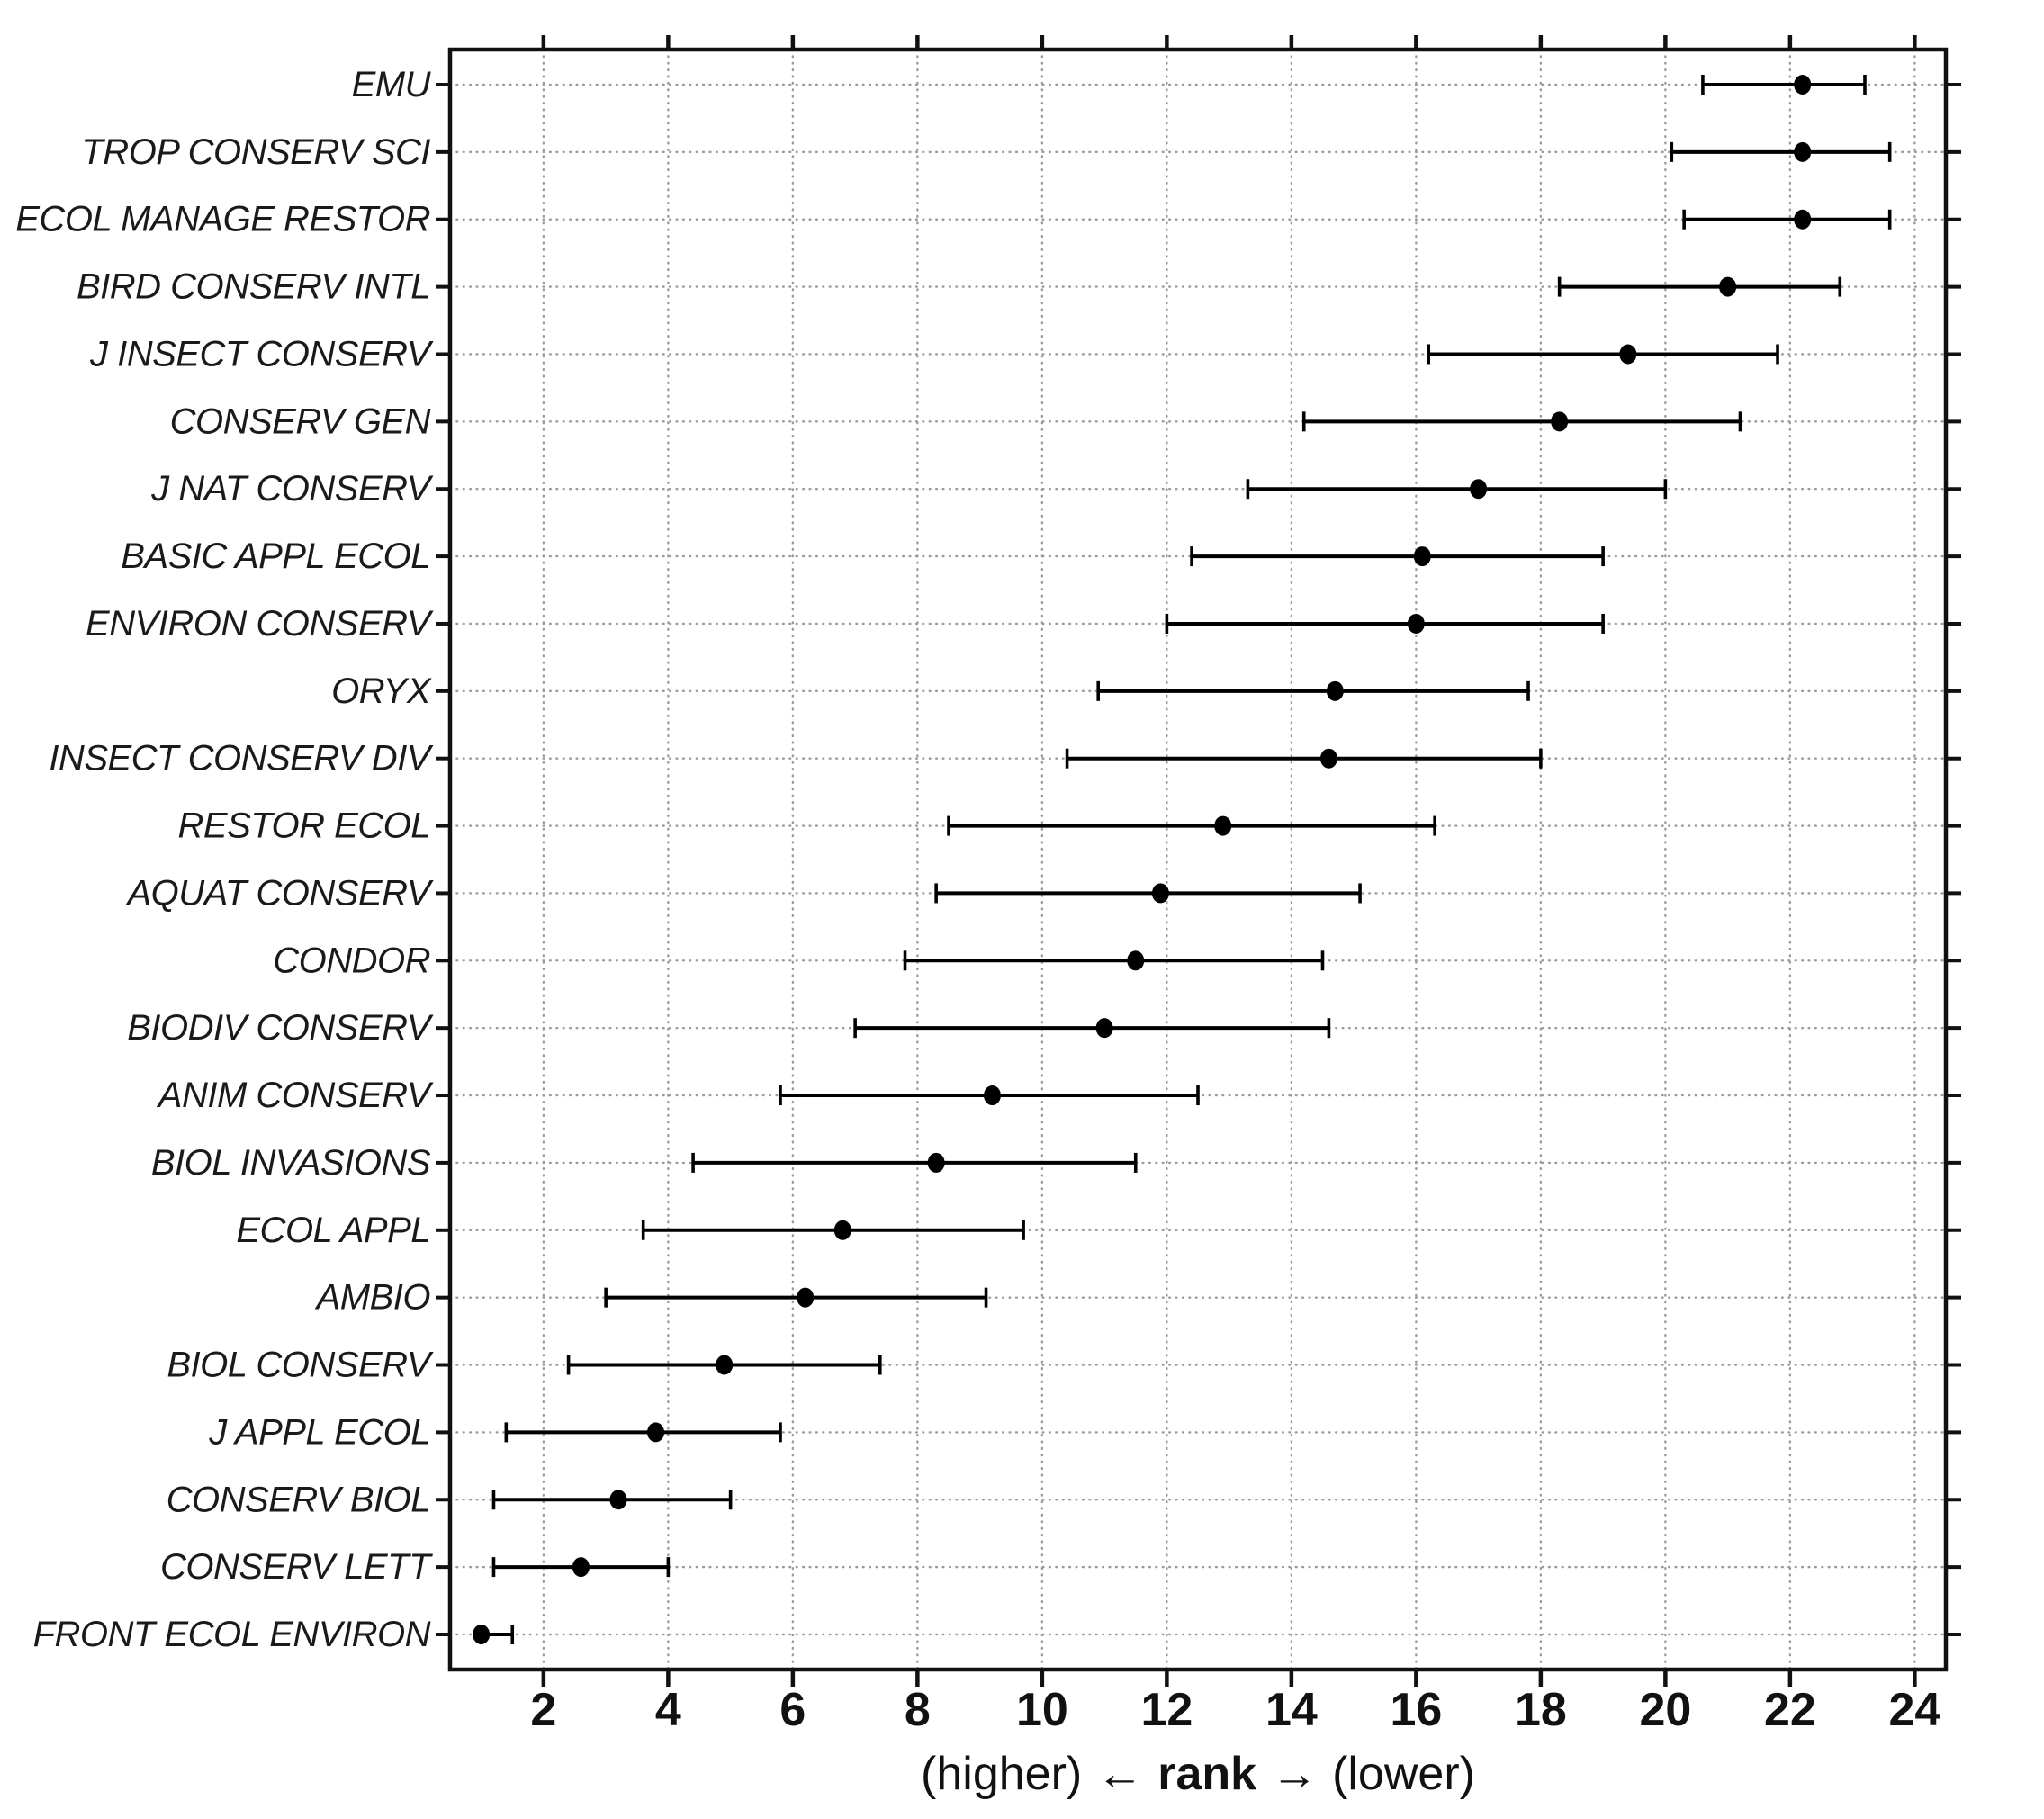  Describe the element at coordinates (1914, 1710) in the screenshot. I see `x-tick-label: 24` at that location.